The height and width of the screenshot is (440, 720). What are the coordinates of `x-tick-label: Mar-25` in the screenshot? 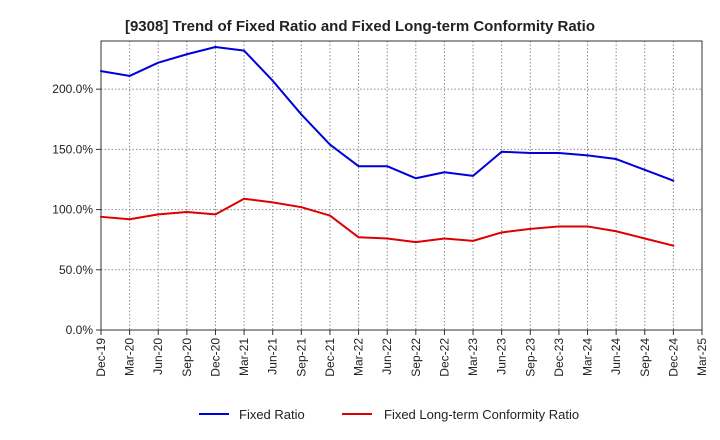 It's located at (702, 357).